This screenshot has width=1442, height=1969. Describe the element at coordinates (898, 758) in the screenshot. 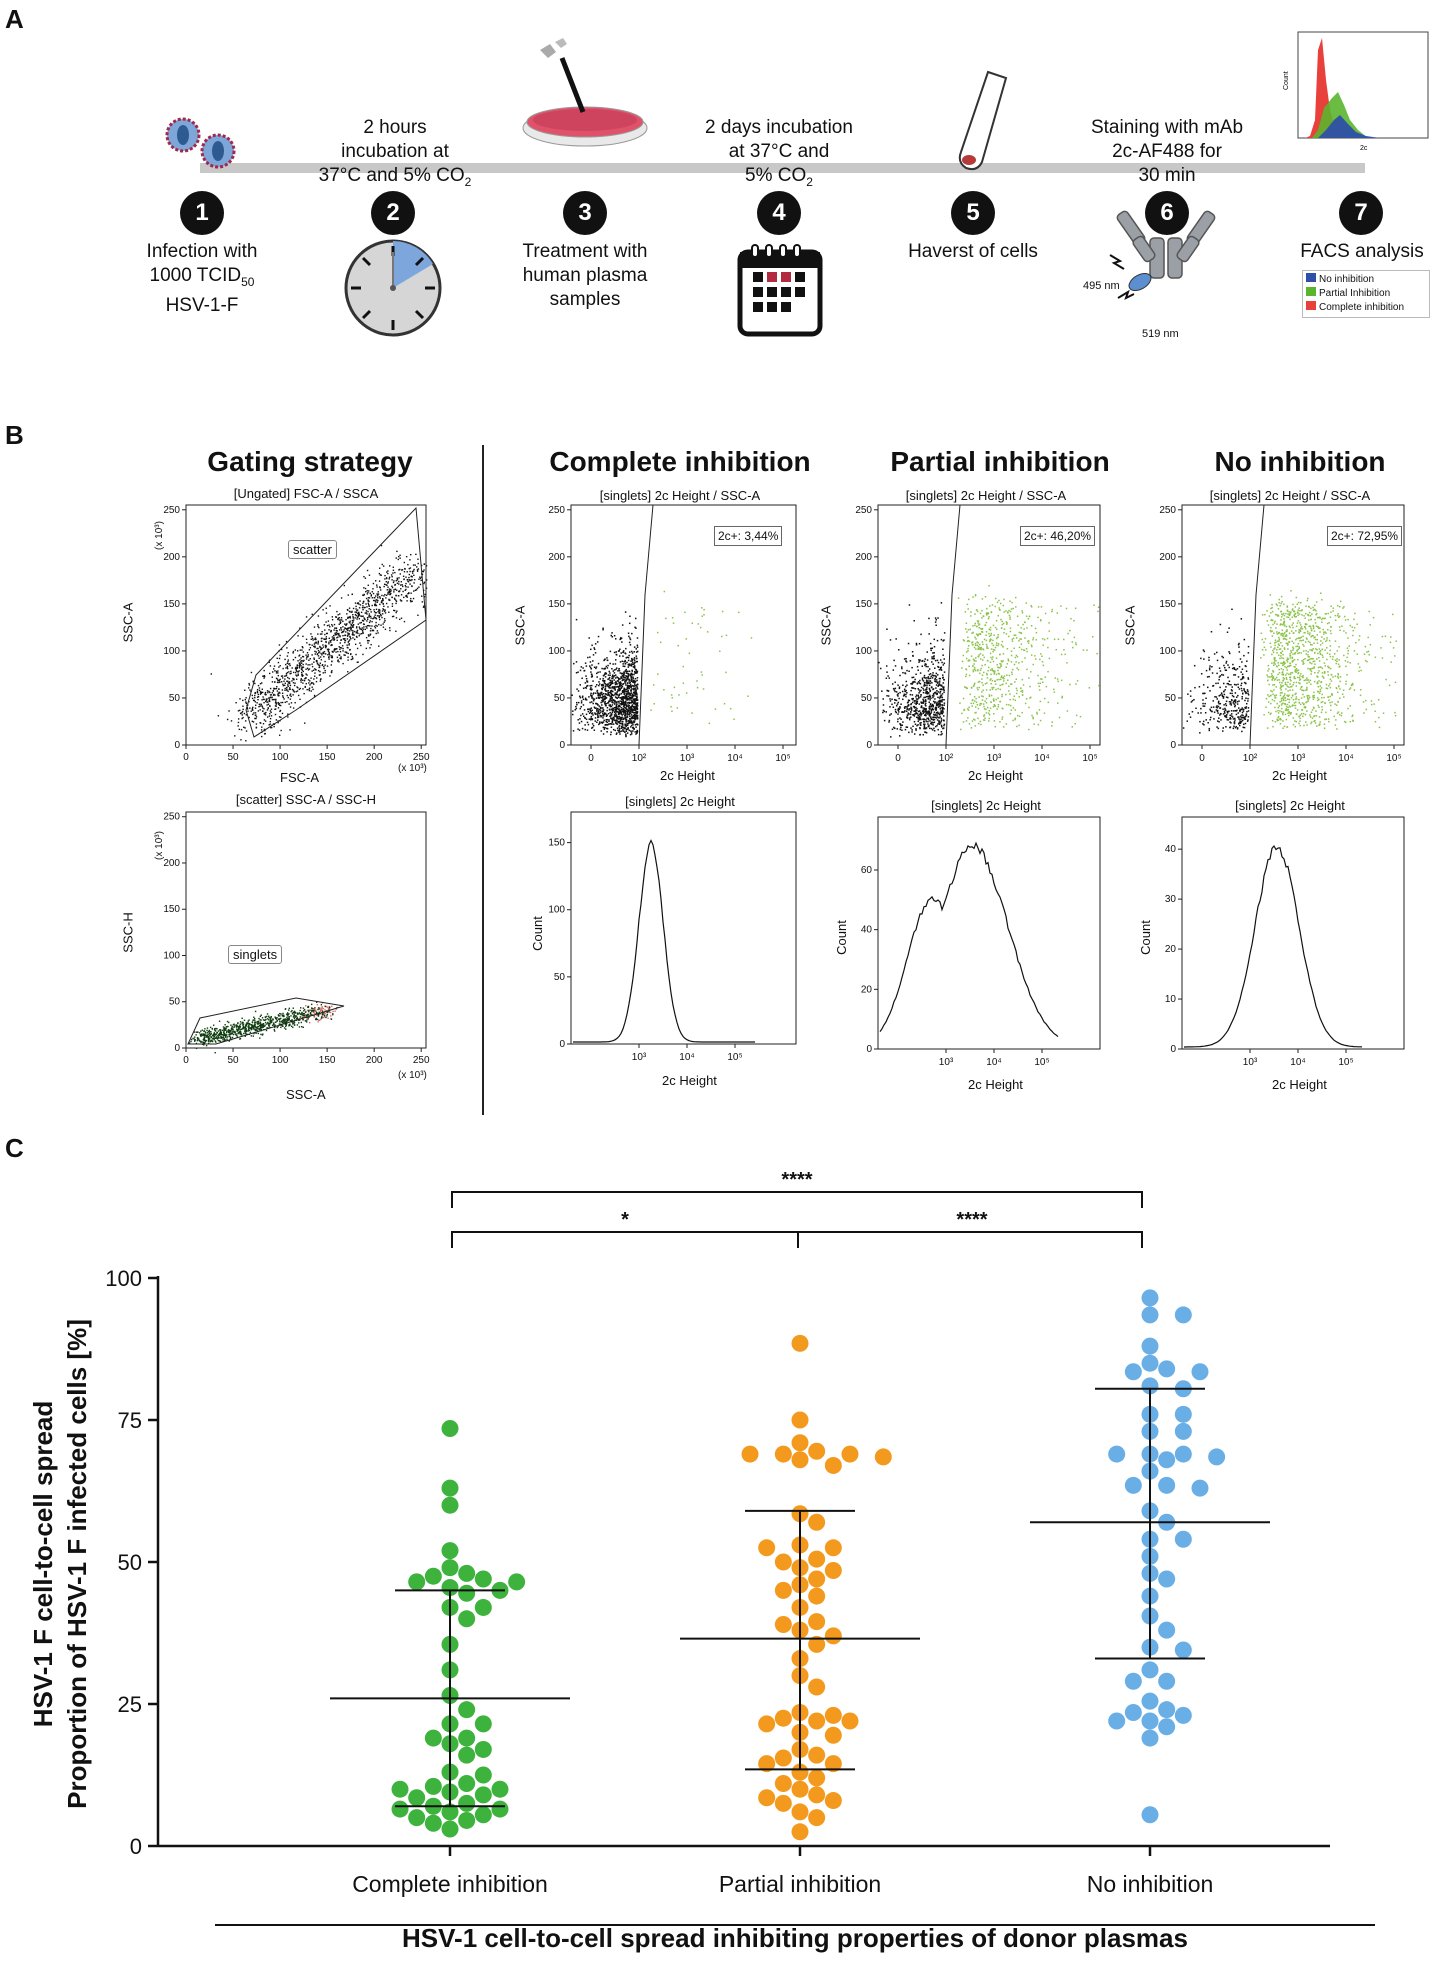

I see `scatter-xtick-label: 0` at that location.